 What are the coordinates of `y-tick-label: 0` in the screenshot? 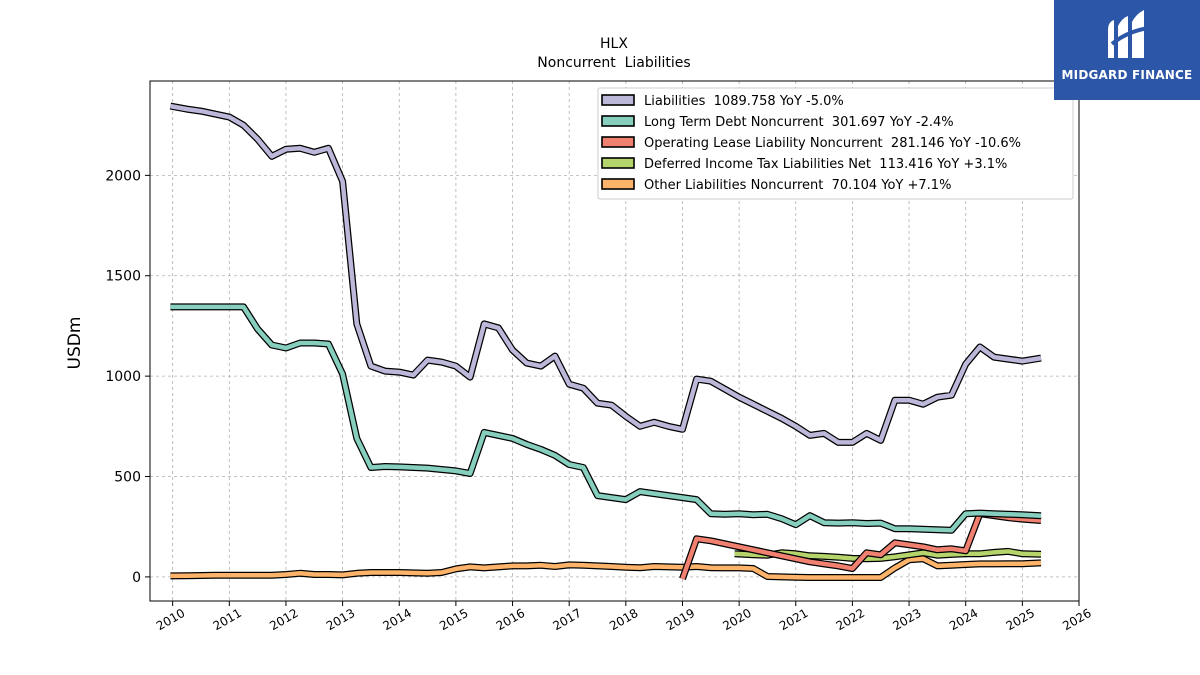 It's located at (136, 578).